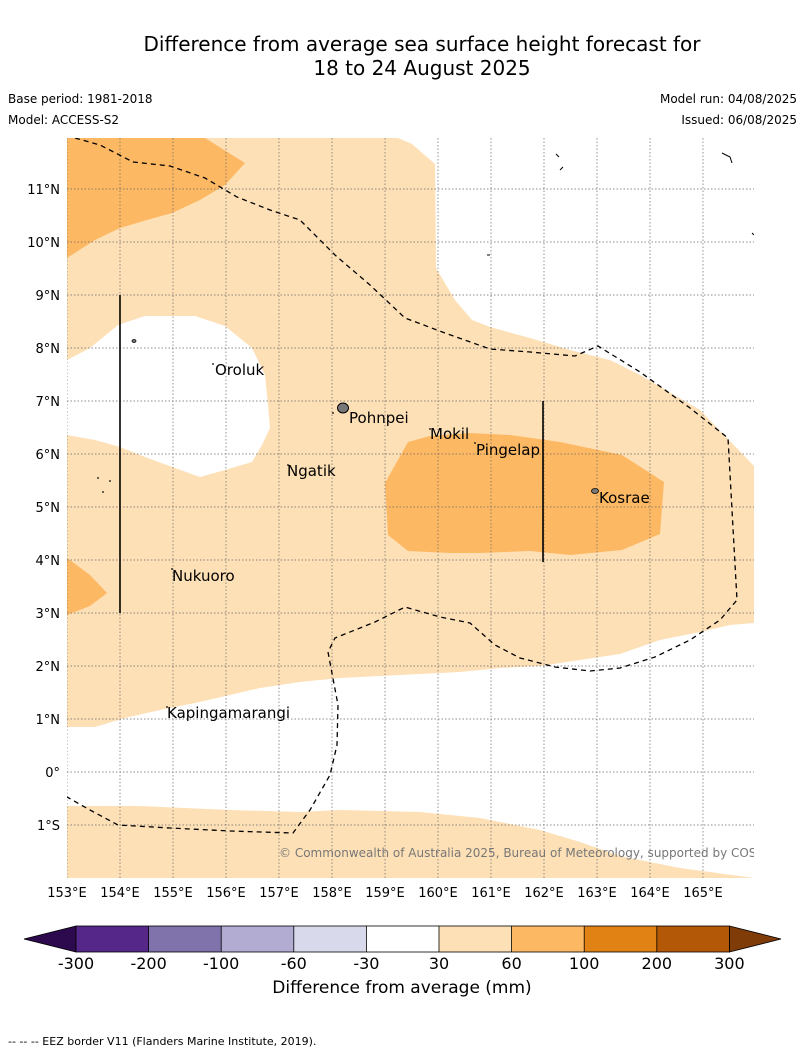 This screenshot has height=1058, width=804. I want to click on issued-date: Issued: 06/08/2025, so click(739, 120).